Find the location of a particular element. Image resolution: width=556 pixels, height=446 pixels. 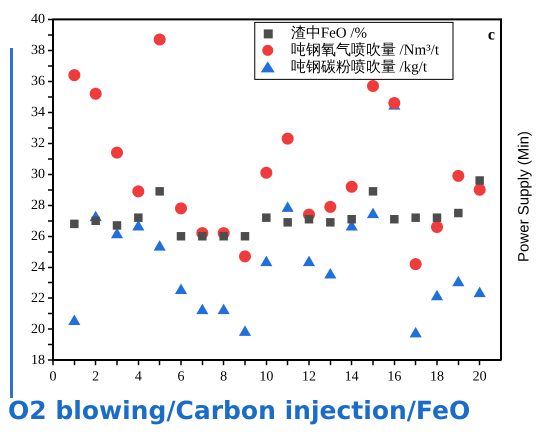

y-tick-label: 34 is located at coordinates (38, 112).